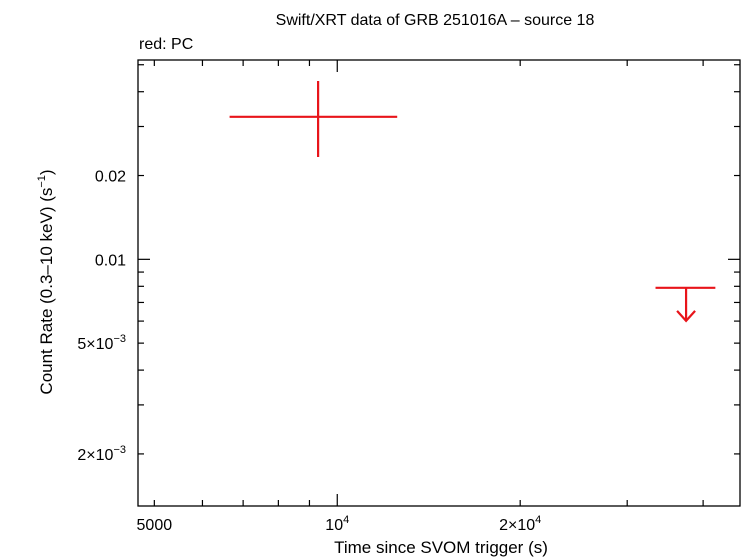  What do you see at coordinates (101, 316) in the screenshot?
I see `y-tick-labels: 2×10⁻³ 5×10⁻³ 0.01 0.02` at bounding box center [101, 316].